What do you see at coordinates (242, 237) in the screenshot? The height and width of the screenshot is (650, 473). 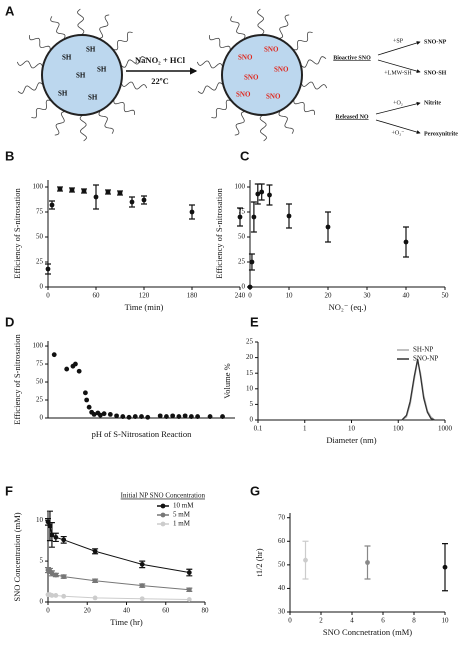 I see `y-tick-label: 50` at bounding box center [242, 237].